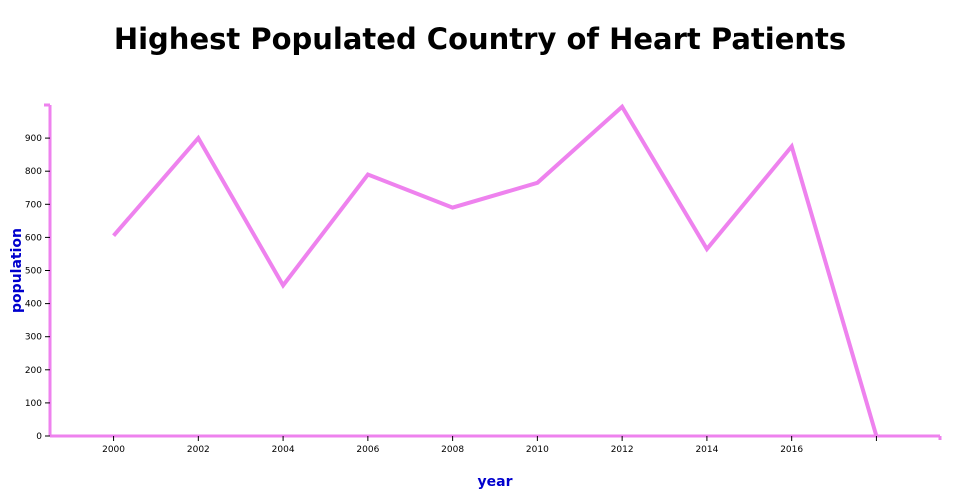  Describe the element at coordinates (33, 404) in the screenshot. I see `y-tick-label: 100` at that location.